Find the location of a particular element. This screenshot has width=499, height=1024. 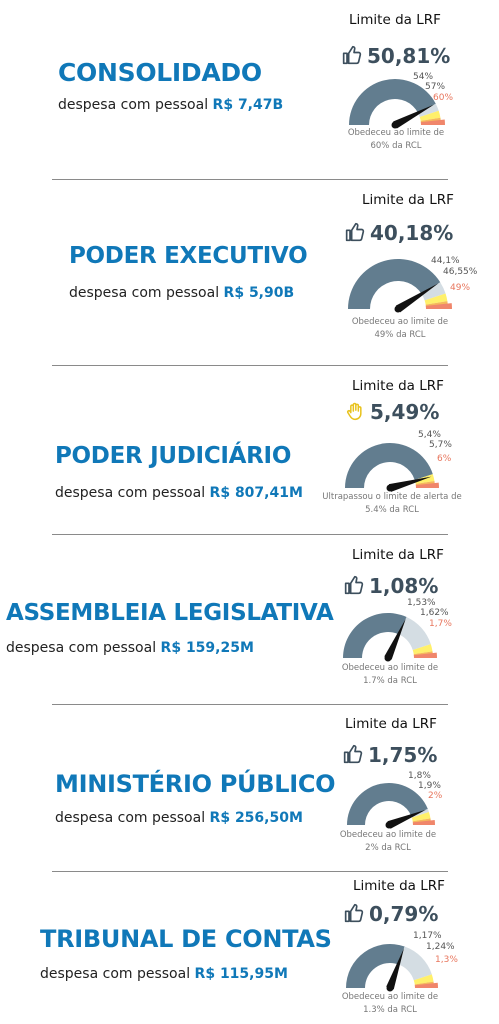

threshold-alert: 44,1% is located at coordinates (445, 261).